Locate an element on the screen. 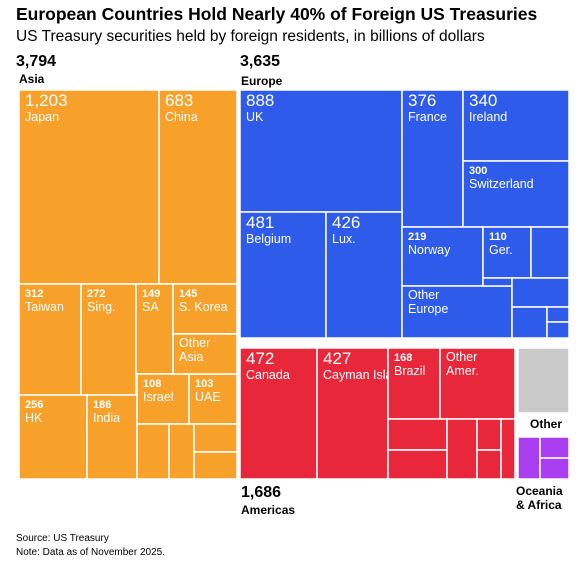 This screenshot has height=571, width=584. europe-ger-value: 110 is located at coordinates (498, 237).